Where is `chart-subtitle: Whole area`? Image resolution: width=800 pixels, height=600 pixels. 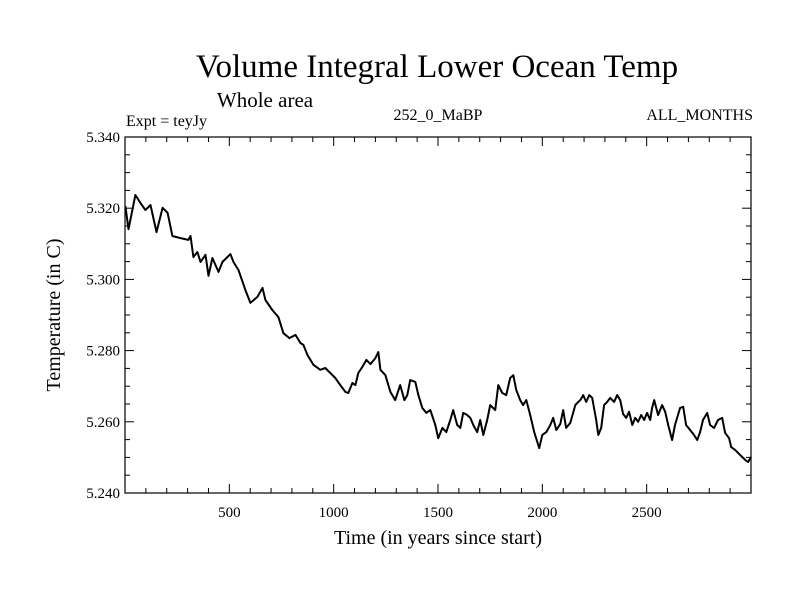 chart-subtitle: Whole area is located at coordinates (265, 100).